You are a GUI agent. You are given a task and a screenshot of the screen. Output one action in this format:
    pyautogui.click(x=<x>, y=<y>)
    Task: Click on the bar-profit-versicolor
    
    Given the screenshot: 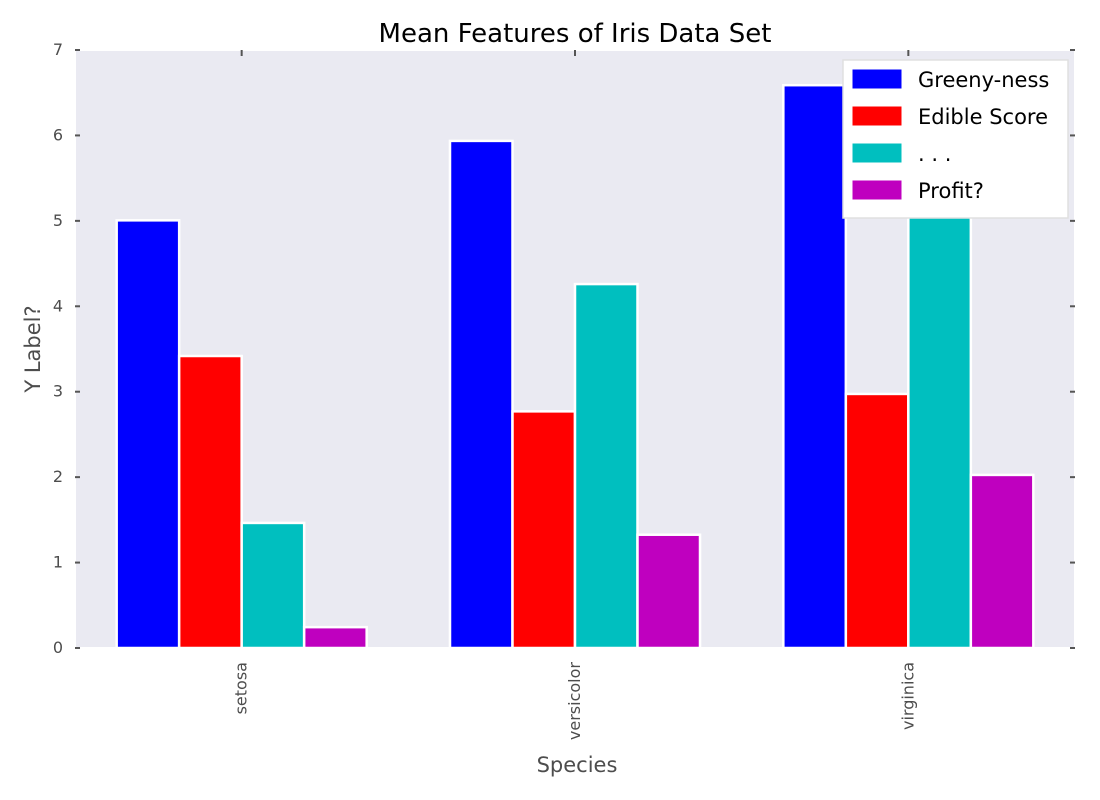 What is the action you would take?
    pyautogui.click(x=669, y=591)
    